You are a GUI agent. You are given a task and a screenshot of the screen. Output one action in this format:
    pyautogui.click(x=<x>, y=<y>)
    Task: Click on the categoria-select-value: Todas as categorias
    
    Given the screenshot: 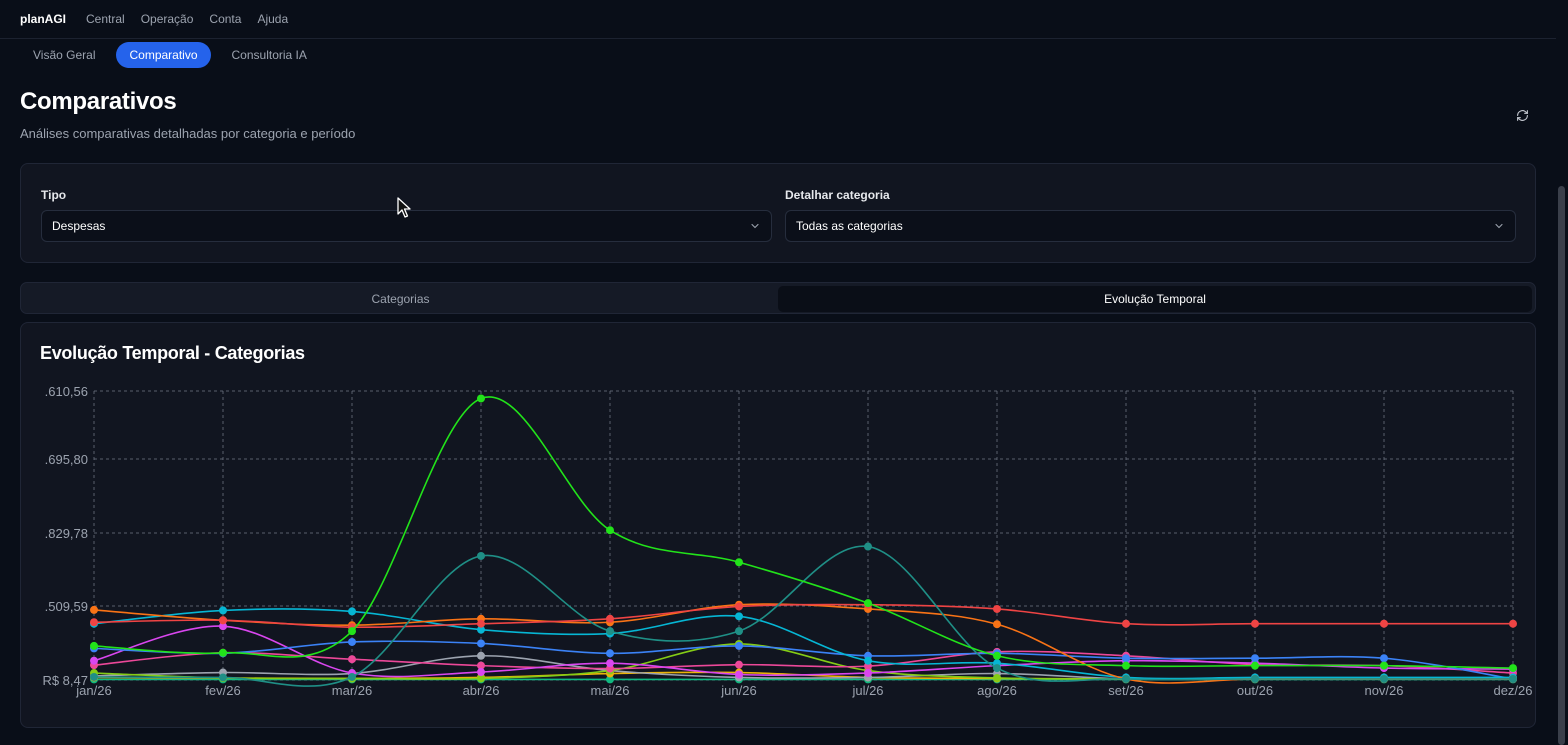 What is the action you would take?
    pyautogui.click(x=849, y=226)
    